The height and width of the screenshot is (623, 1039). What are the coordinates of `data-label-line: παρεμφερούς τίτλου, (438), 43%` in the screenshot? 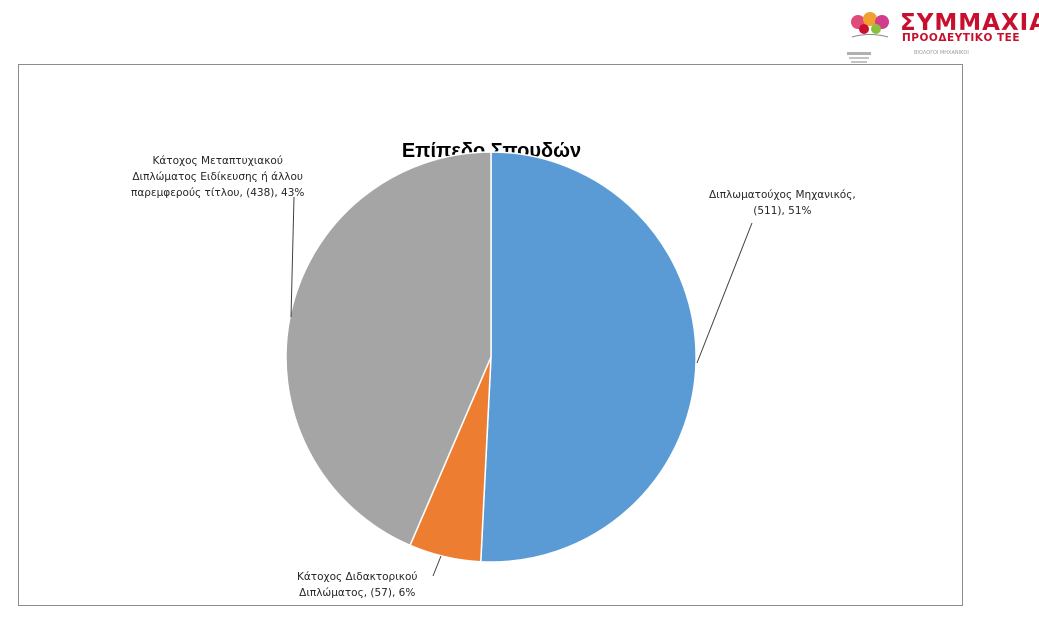 It's located at (218, 193).